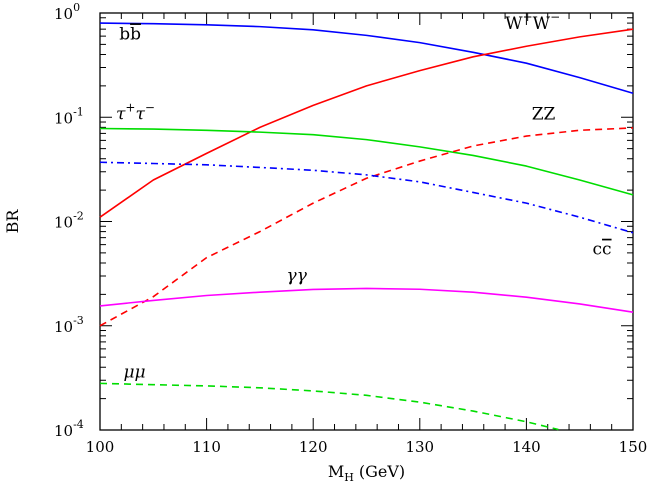  What do you see at coordinates (544, 115) in the screenshot?
I see `series-label-3: ZZ` at bounding box center [544, 115].